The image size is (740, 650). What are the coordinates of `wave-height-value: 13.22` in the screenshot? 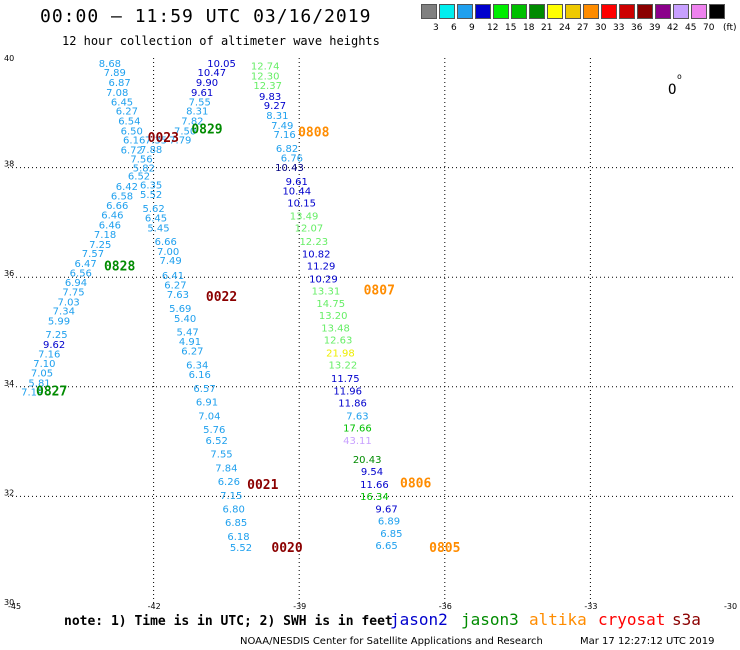 It's located at (343, 365).